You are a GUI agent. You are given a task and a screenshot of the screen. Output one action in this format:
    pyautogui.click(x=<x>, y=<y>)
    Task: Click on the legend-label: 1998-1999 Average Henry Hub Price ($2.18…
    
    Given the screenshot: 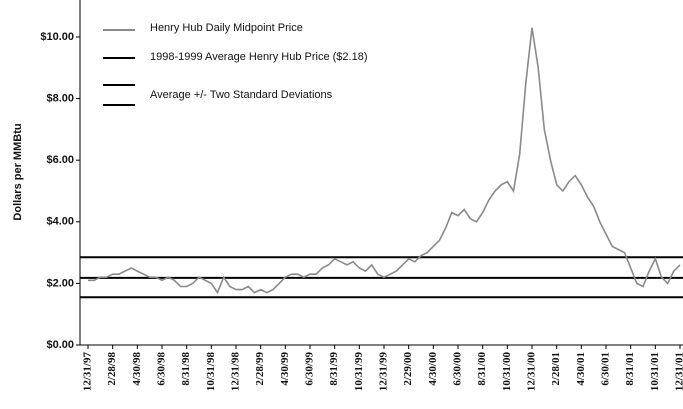 What is the action you would take?
    pyautogui.click(x=259, y=57)
    